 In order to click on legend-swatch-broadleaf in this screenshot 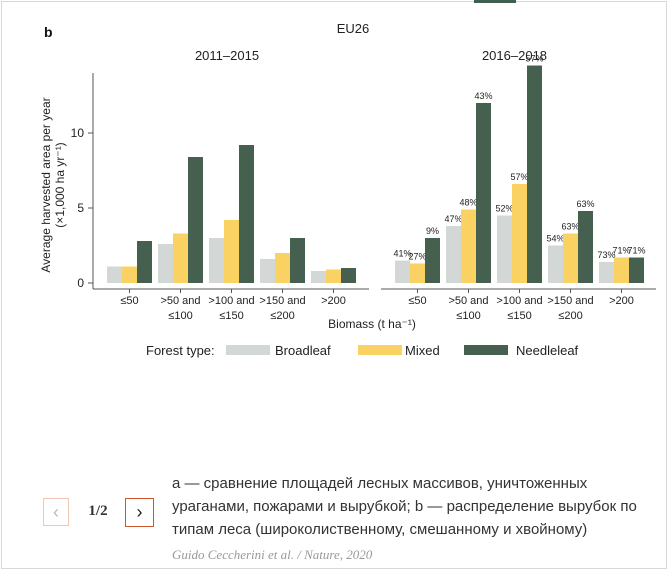, I will do `click(248, 350)`.